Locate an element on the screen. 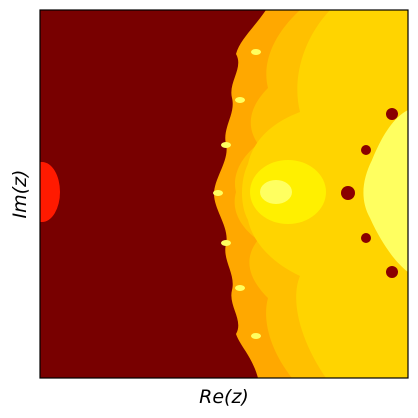 The image size is (418, 418). x-axis-label: Re(z) is located at coordinates (224, 397).